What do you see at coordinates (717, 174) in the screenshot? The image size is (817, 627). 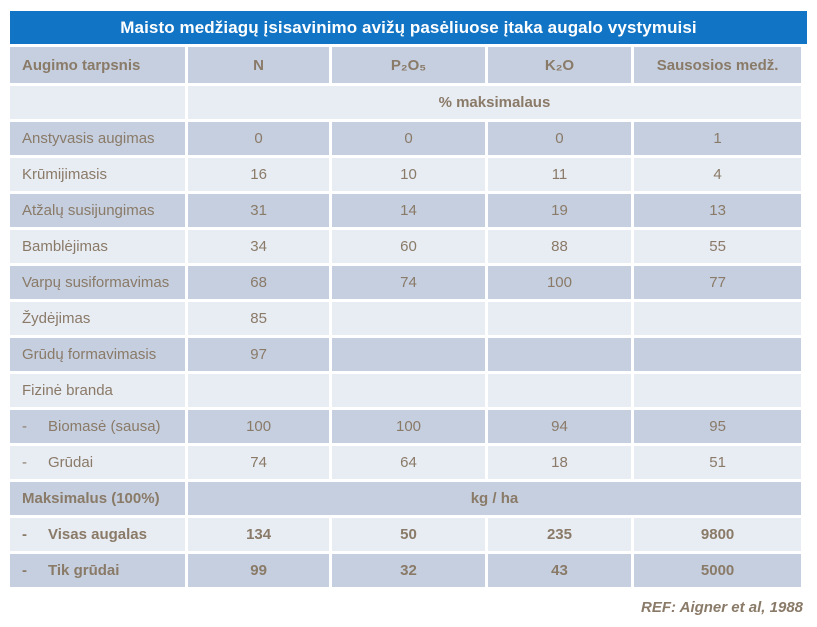 I see `value-cell-dry-matter: 4` at bounding box center [717, 174].